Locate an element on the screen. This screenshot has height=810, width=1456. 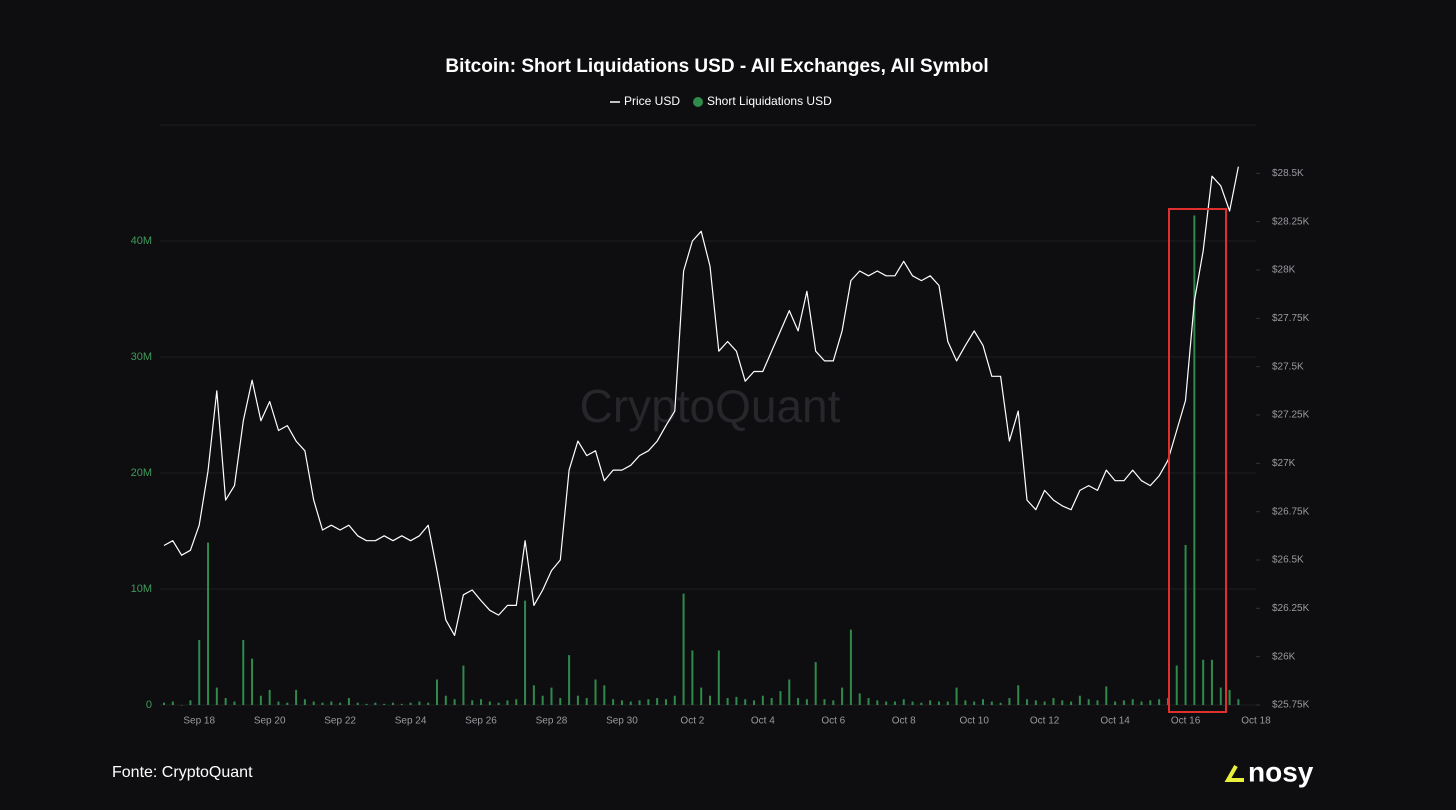
x-tick-label: Sep 28 is located at coordinates (552, 721).